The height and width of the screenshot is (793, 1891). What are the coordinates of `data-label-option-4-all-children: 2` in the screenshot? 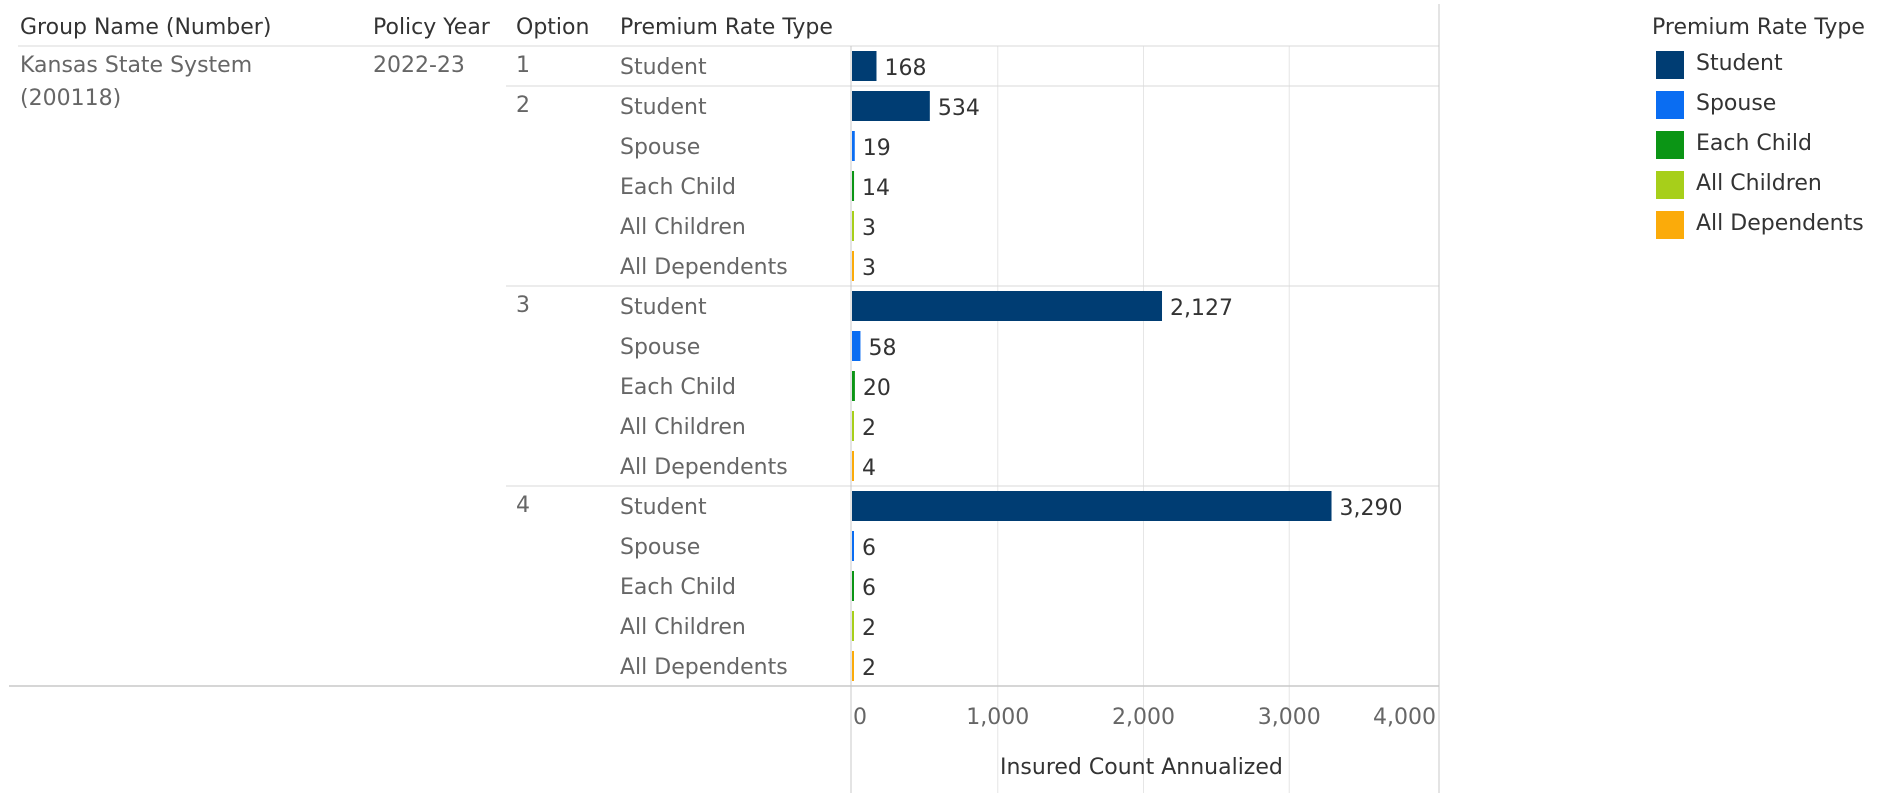 It's located at (869, 628).